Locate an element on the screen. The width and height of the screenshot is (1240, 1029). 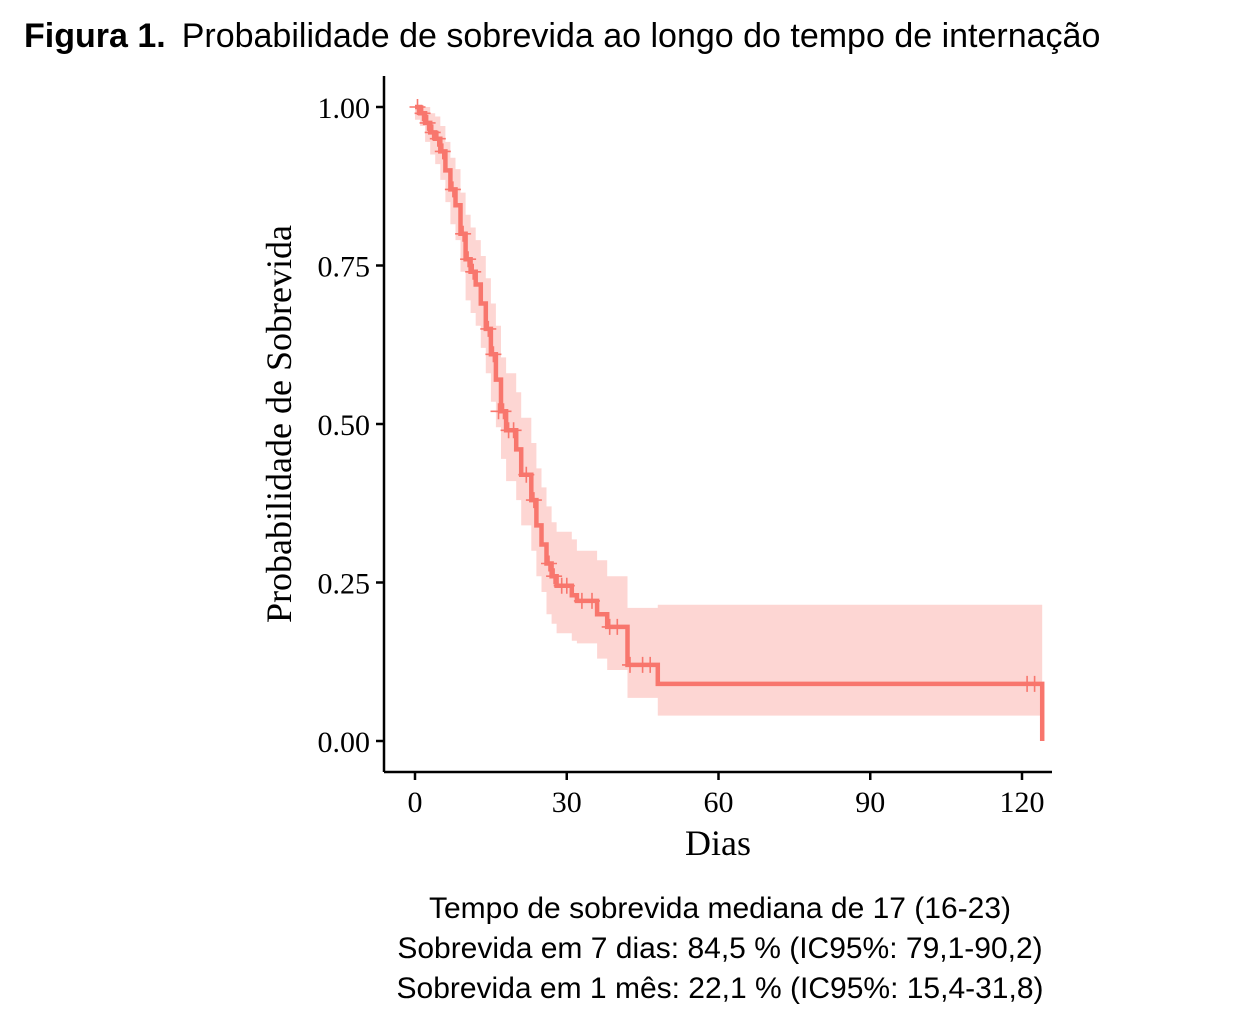
x-tick-label: 60 is located at coordinates (719, 802).